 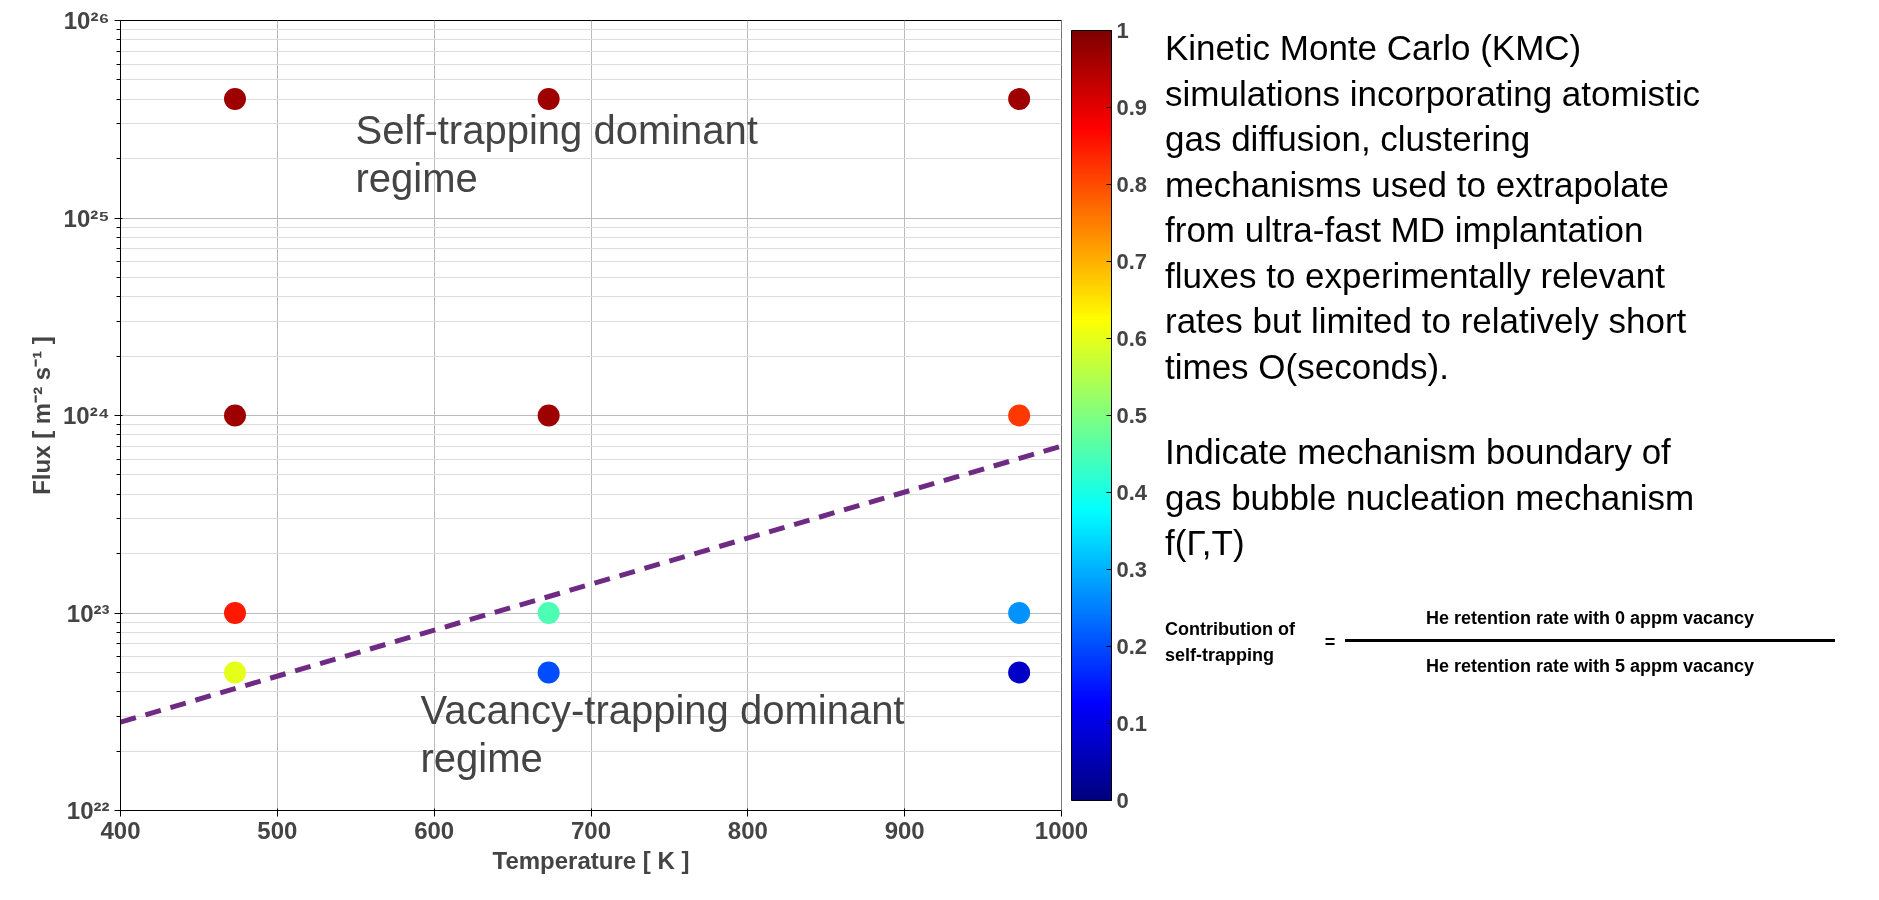 What do you see at coordinates (1132, 338) in the screenshot?
I see `color-bar-label: 0.6` at bounding box center [1132, 338].